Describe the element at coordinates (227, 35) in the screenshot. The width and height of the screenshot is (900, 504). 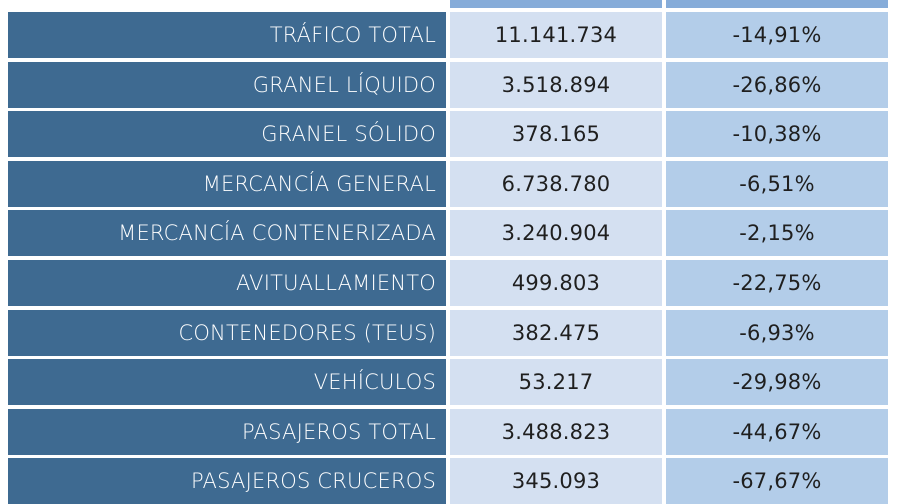
I see `row-label: TRÁFICO TOTAL` at that location.